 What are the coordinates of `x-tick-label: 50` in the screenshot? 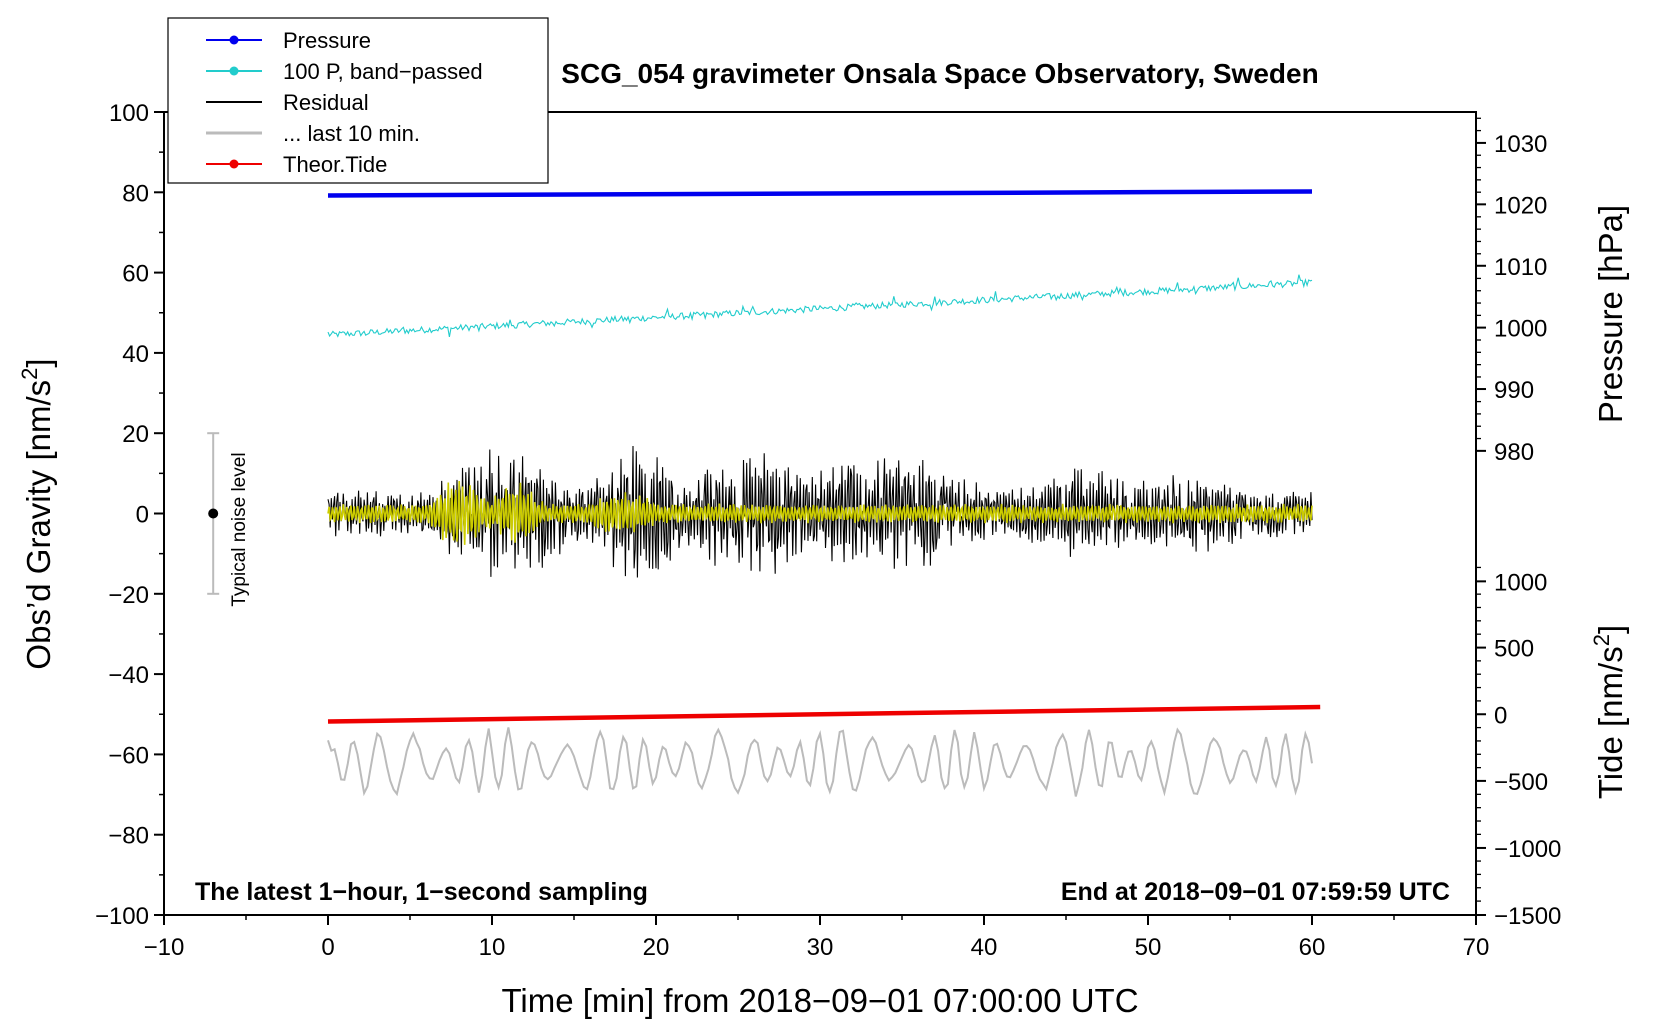 It's located at (1148, 947).